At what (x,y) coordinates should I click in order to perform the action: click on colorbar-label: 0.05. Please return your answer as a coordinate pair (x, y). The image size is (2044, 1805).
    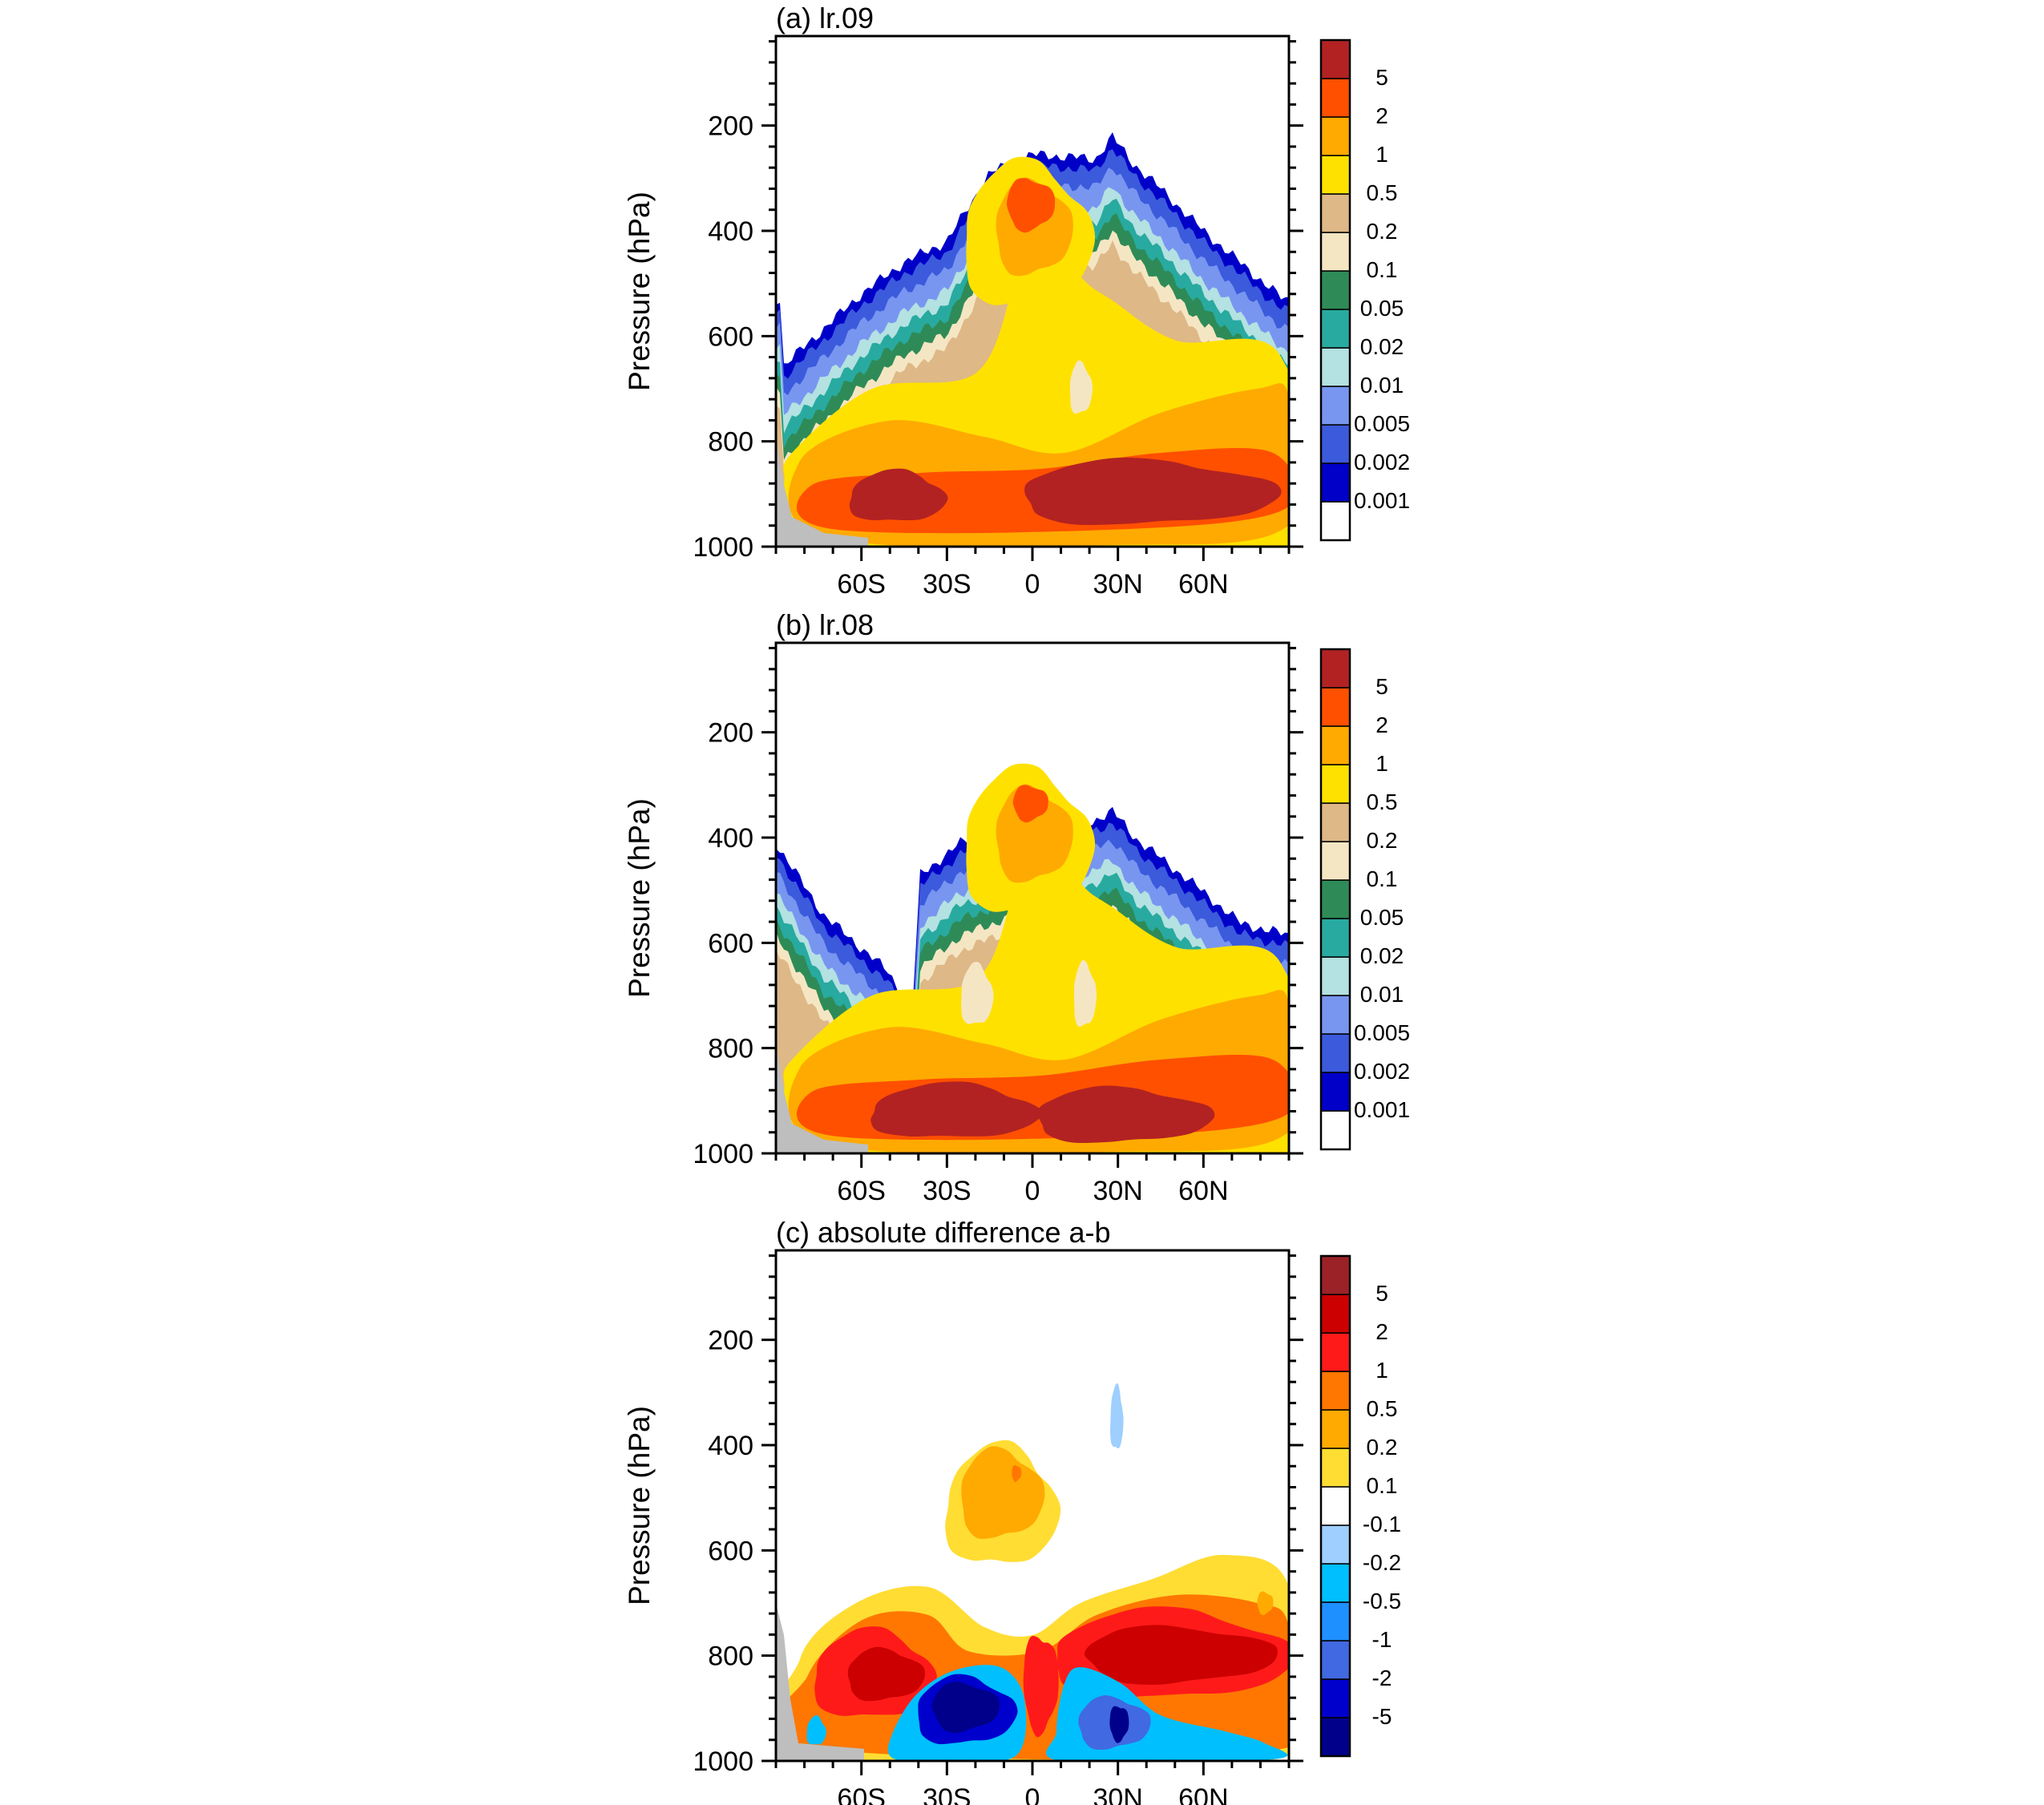
    Looking at the image, I should click on (1382, 917).